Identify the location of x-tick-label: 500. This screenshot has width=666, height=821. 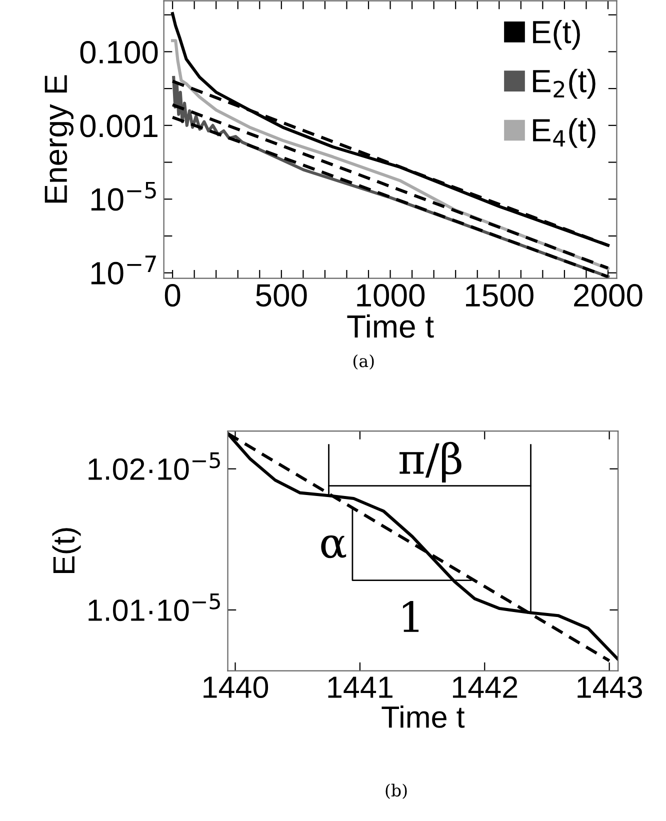
(281, 295).